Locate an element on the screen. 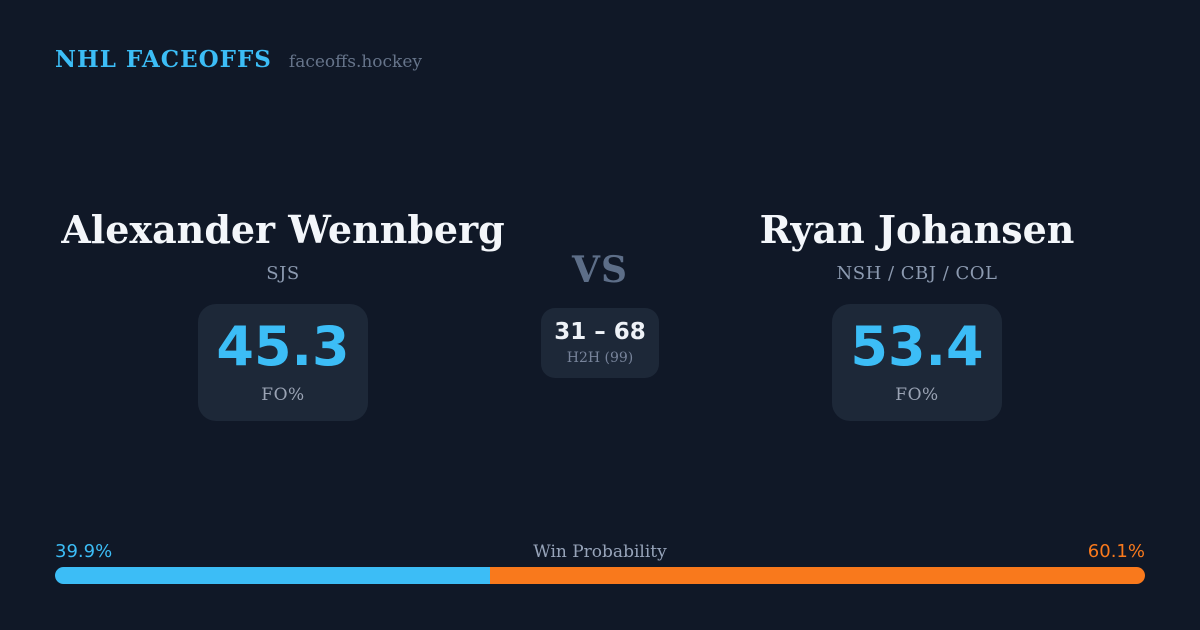 This screenshot has width=1200, height=630. win-probability-bar is located at coordinates (600, 575).